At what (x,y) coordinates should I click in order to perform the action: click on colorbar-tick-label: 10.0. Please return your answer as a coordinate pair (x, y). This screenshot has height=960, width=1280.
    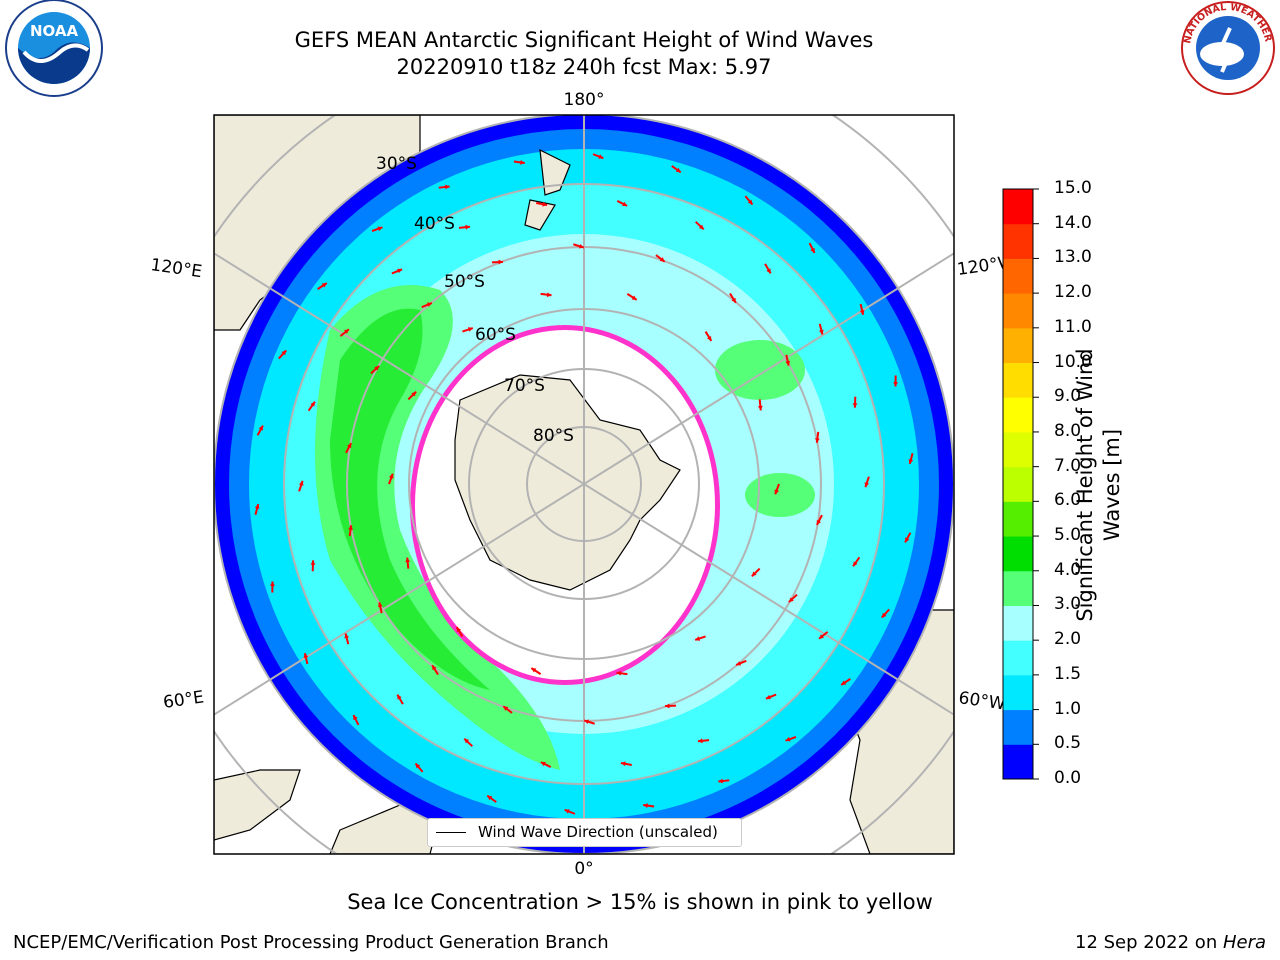
    Looking at the image, I should click on (1073, 361).